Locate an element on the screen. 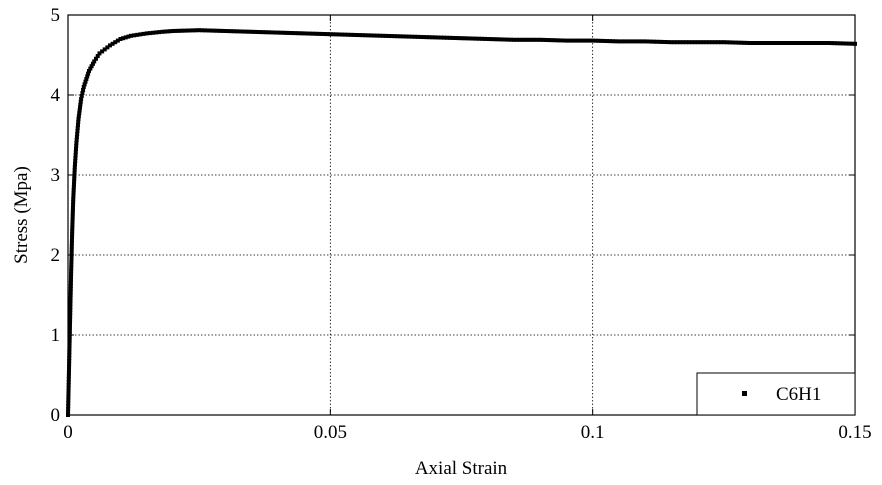  y-tick-label: 5 is located at coordinates (56, 15).